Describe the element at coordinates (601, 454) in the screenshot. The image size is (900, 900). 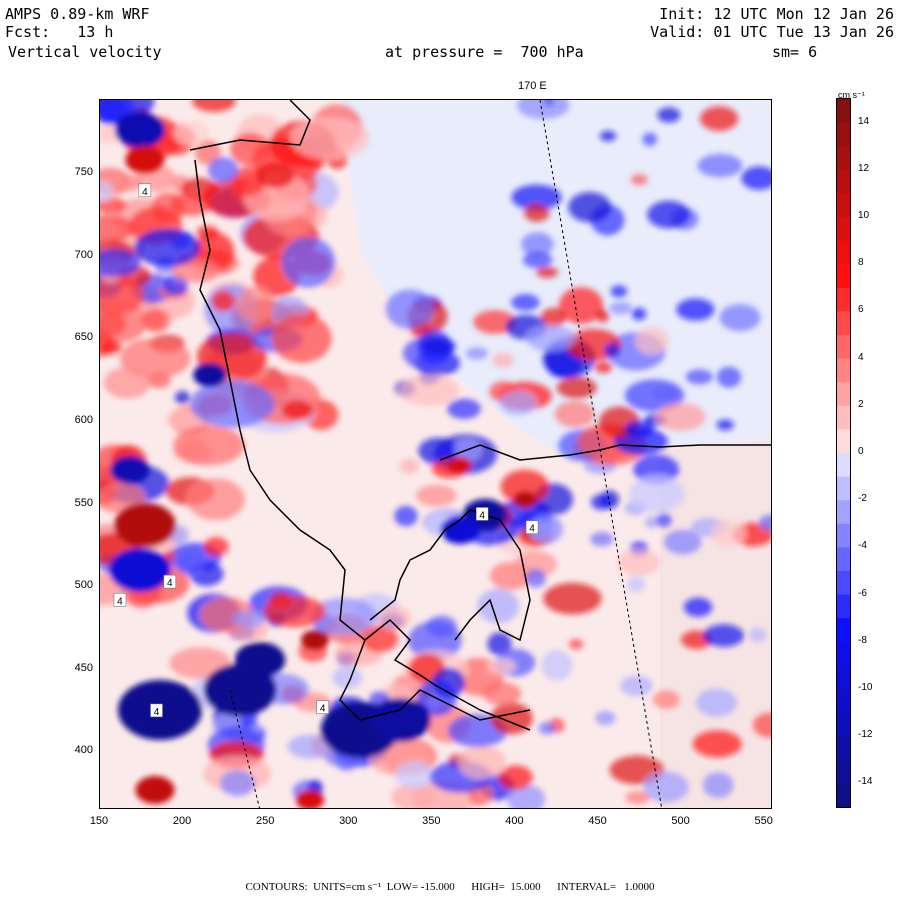
I see `meridian-170e` at that location.